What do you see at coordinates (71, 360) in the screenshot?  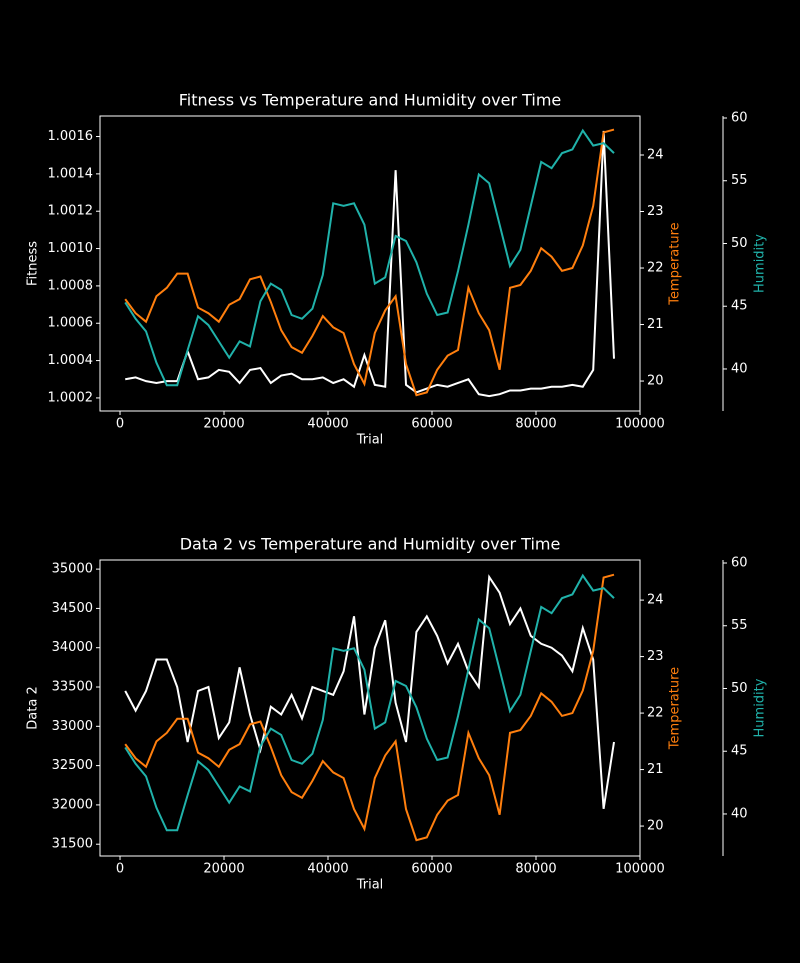 I see `y-tick-label: 1.0004` at bounding box center [71, 360].